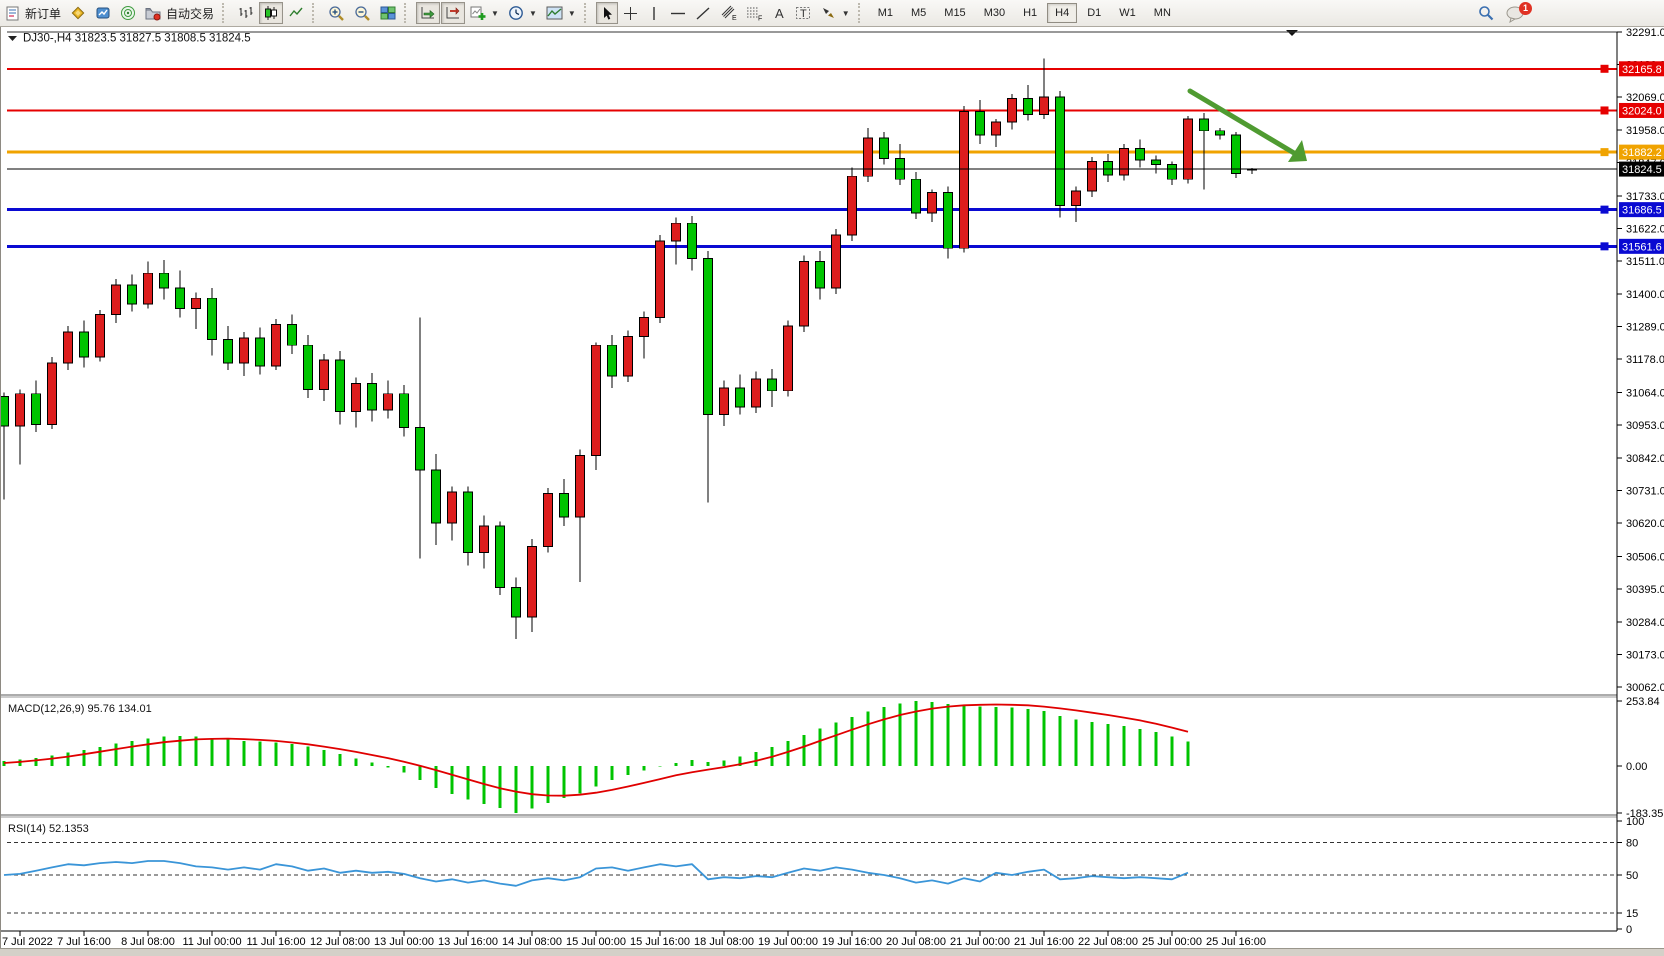 The height and width of the screenshot is (956, 1664). Describe the element at coordinates (954, 13) in the screenshot. I see `timeframe-M15: M15` at that location.